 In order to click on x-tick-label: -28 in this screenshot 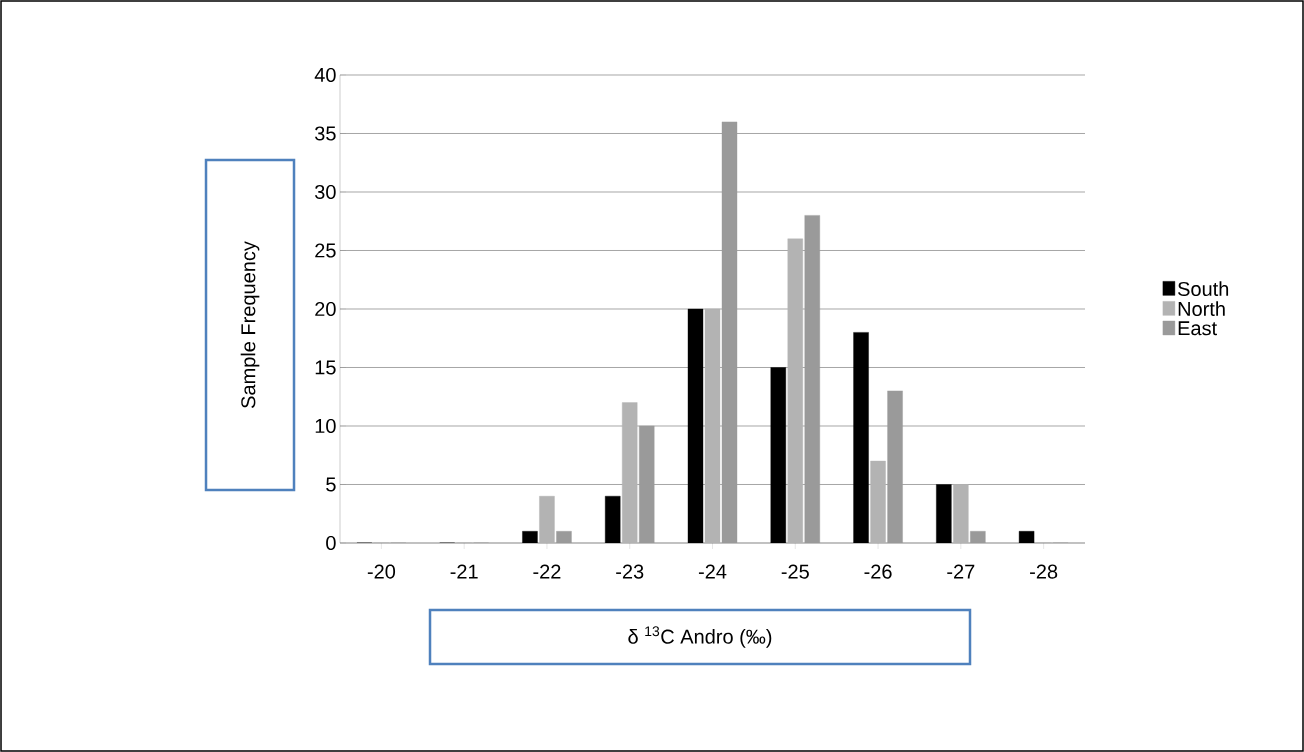, I will do `click(1044, 571)`.